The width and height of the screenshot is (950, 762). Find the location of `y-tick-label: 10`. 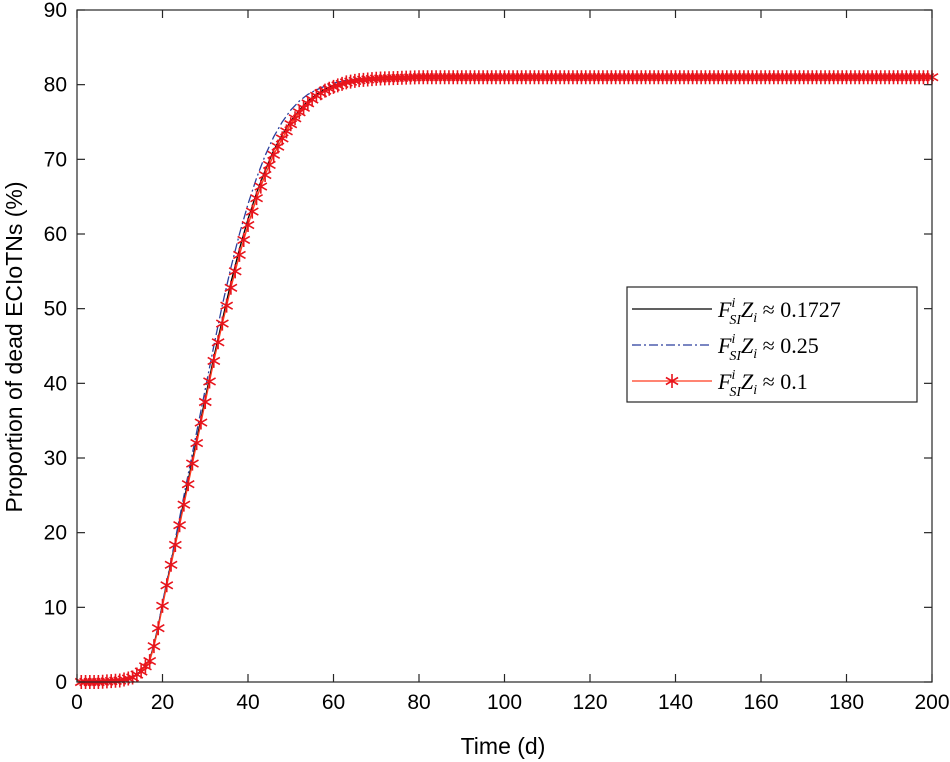

y-tick-label: 10 is located at coordinates (55, 607).